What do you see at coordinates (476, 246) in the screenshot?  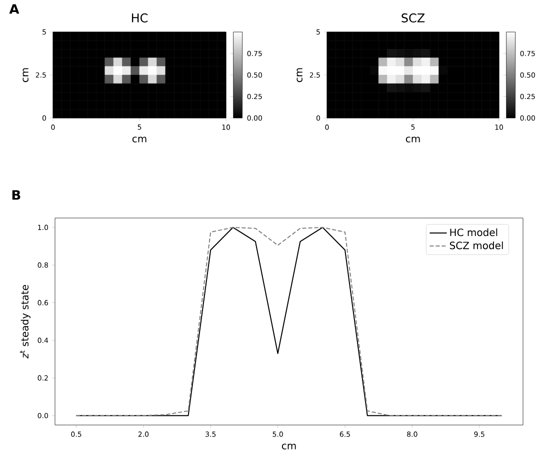 I see `legend-label: SCZ model` at bounding box center [476, 246].